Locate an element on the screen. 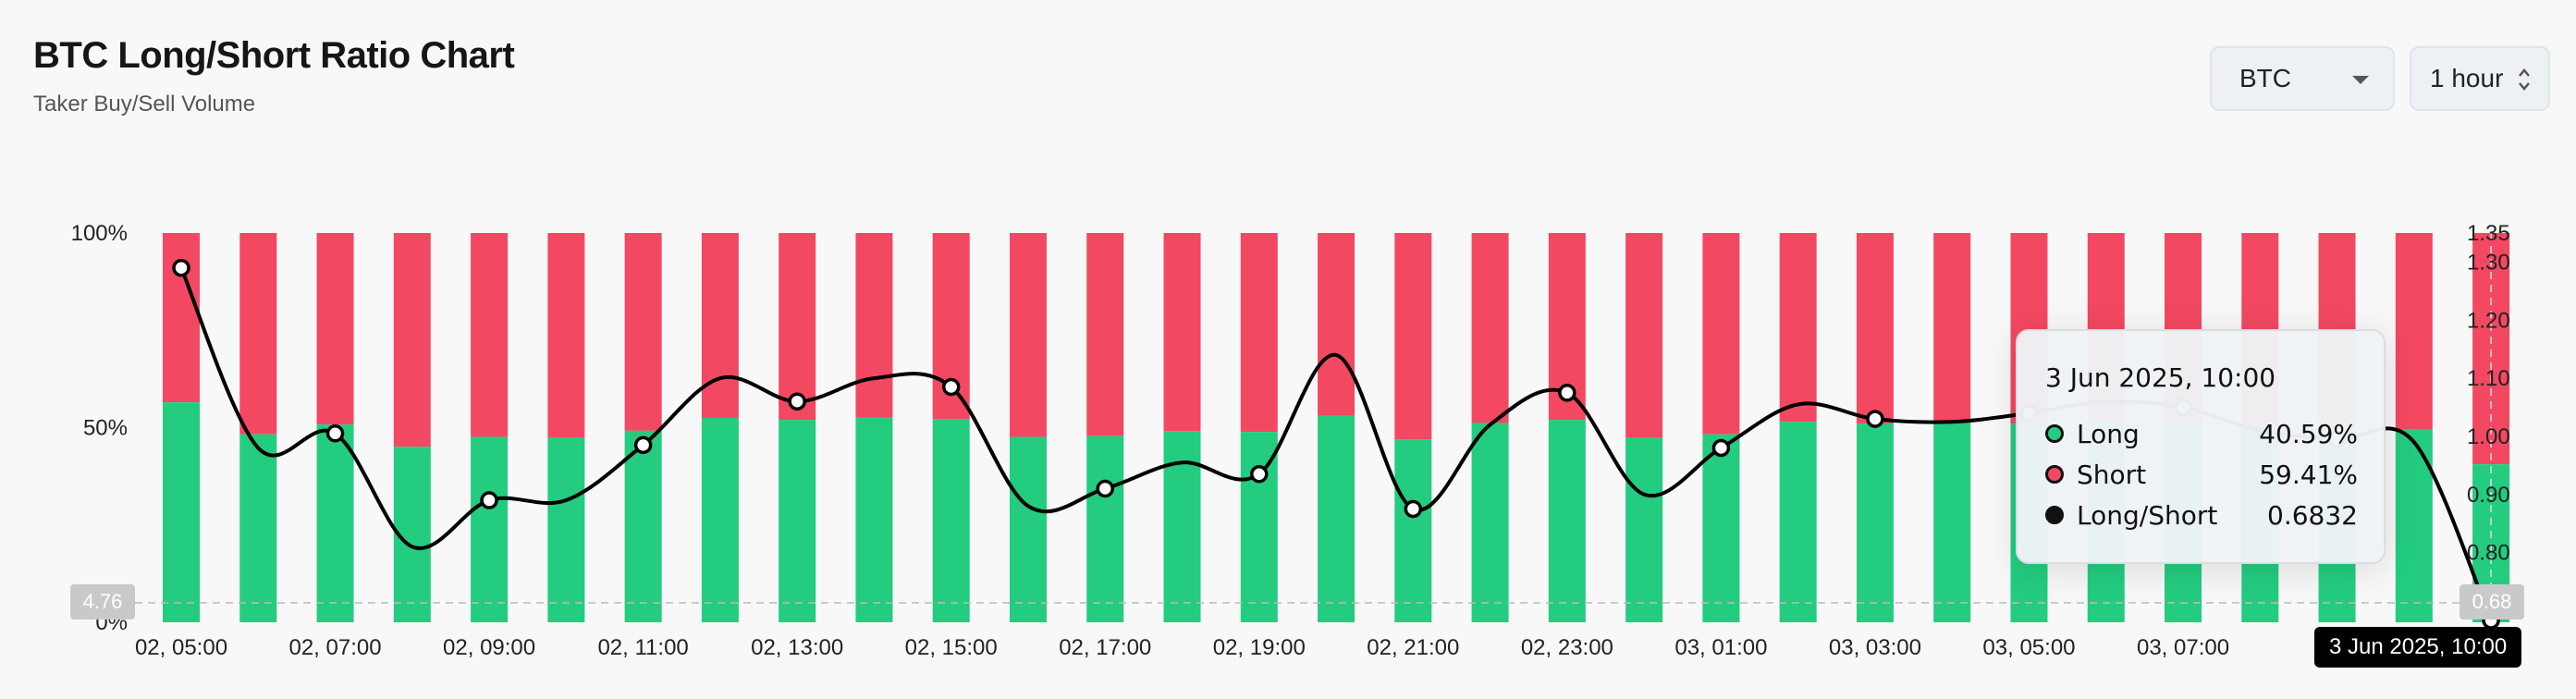 The width and height of the screenshot is (2576, 699). page-subtitle: Taker Buy/Sell Volume is located at coordinates (145, 104).